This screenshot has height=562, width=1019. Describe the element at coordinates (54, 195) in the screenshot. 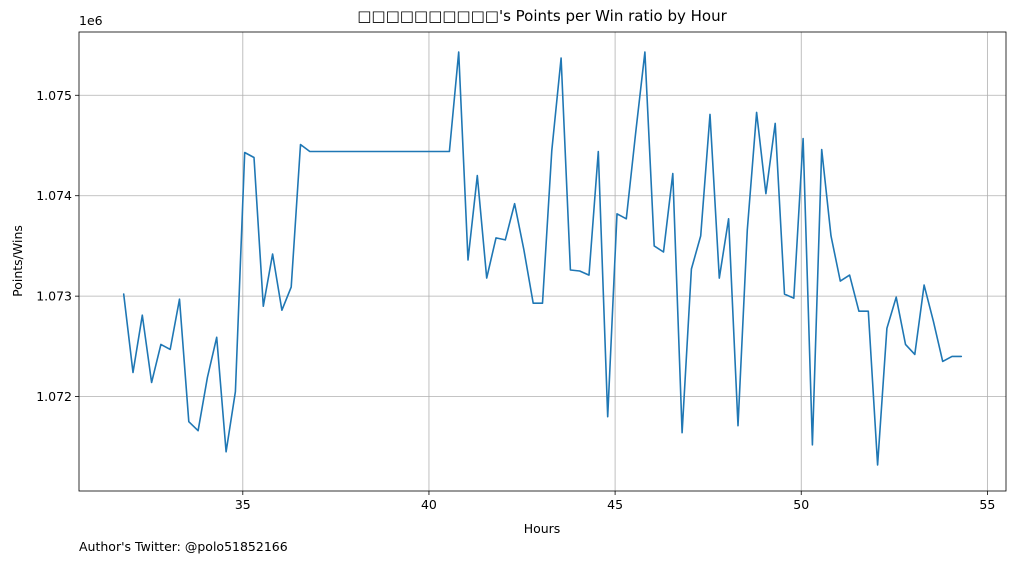

I see `y-tick-label: 1.074` at that location.